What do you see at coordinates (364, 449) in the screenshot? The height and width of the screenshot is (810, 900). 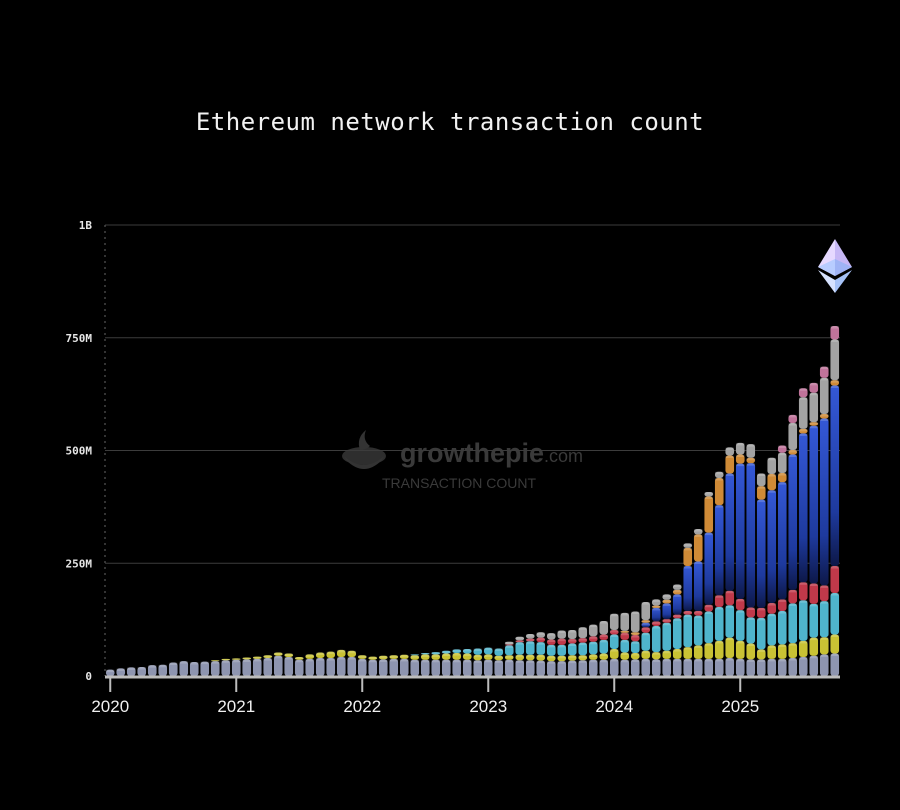 I see `watermark` at bounding box center [364, 449].